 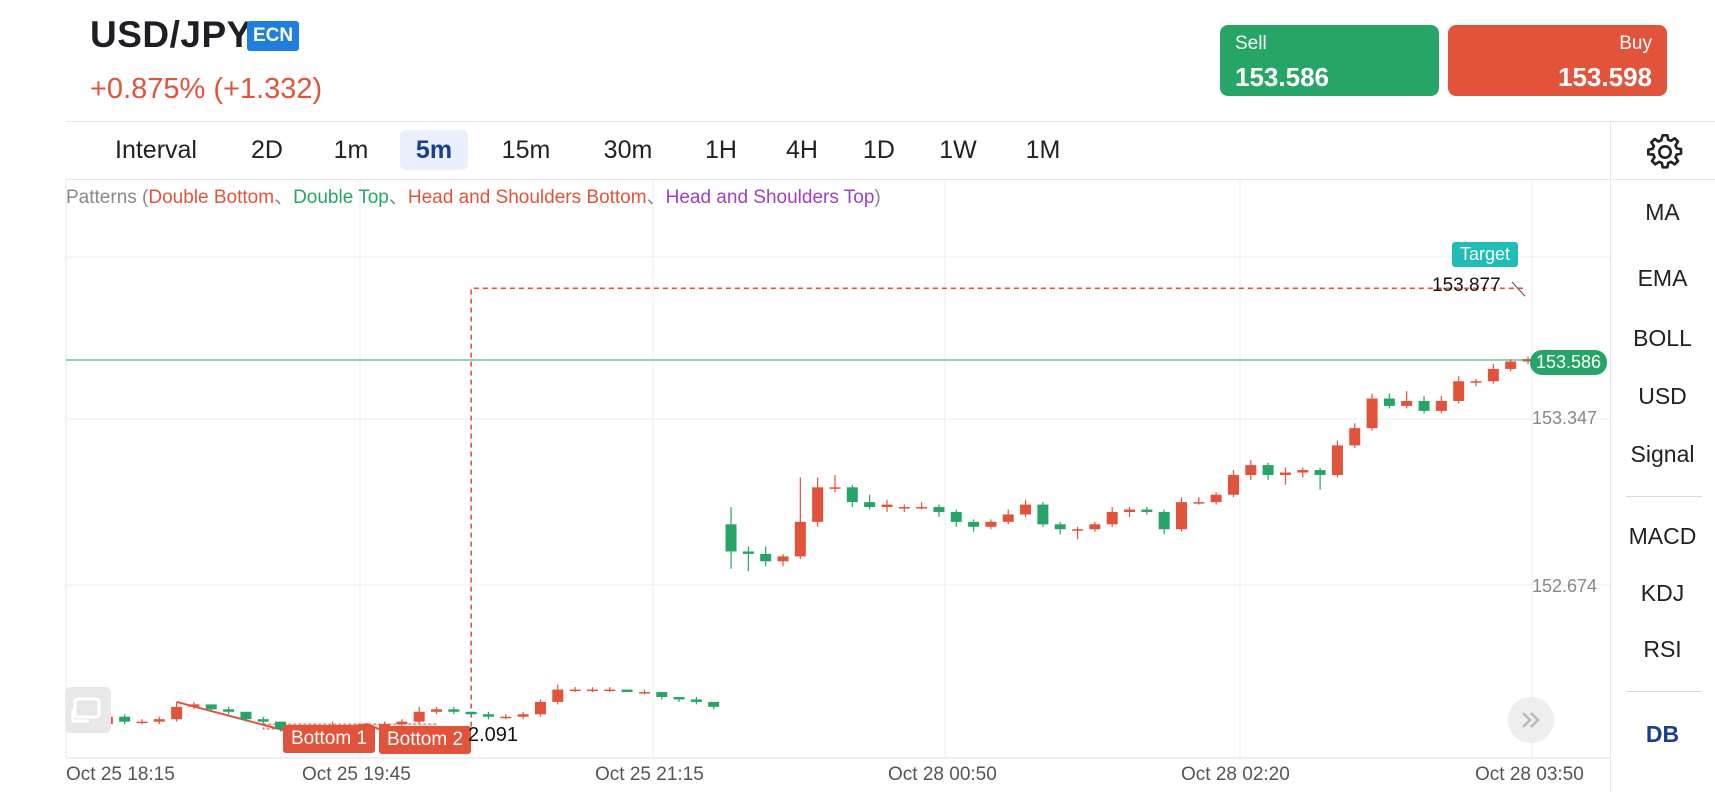 I want to click on pattern-double-bottom: Double Bottom, so click(x=211, y=197).